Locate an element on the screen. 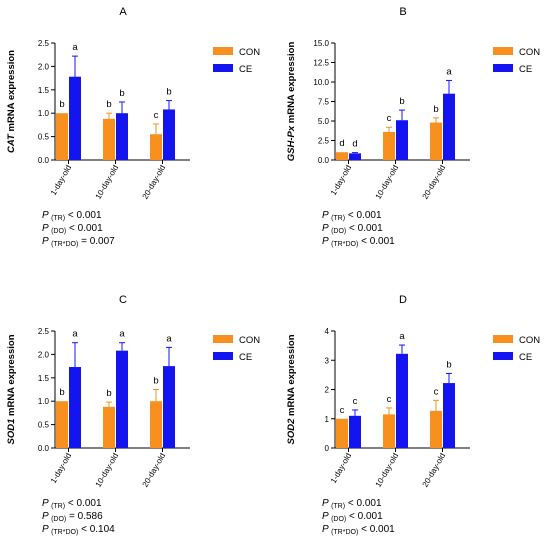 The height and width of the screenshot is (545, 550). y-tick-label: 3 is located at coordinates (327, 360).